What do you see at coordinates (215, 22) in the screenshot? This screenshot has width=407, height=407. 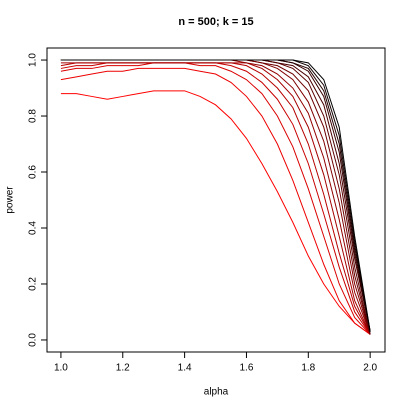 I see `chart-title: n = 500; k = 15` at bounding box center [215, 22].